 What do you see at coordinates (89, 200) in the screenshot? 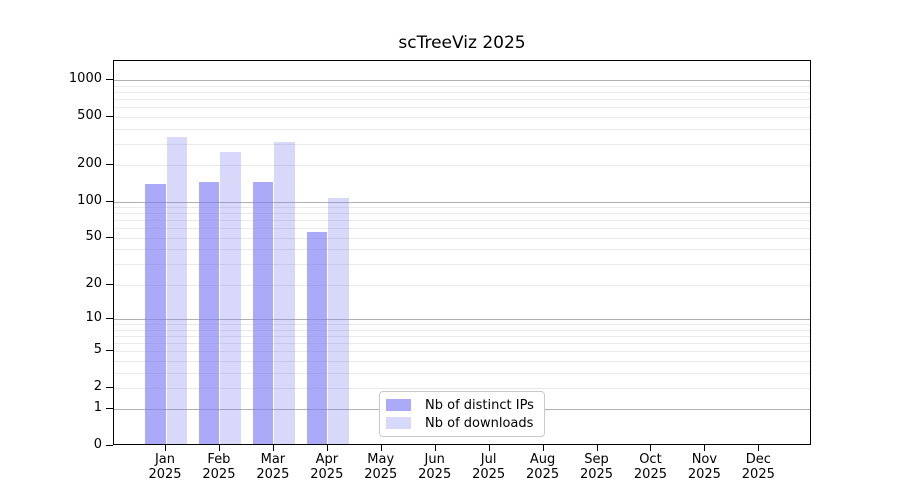
I see `y-tick-label: 100` at bounding box center [89, 200].